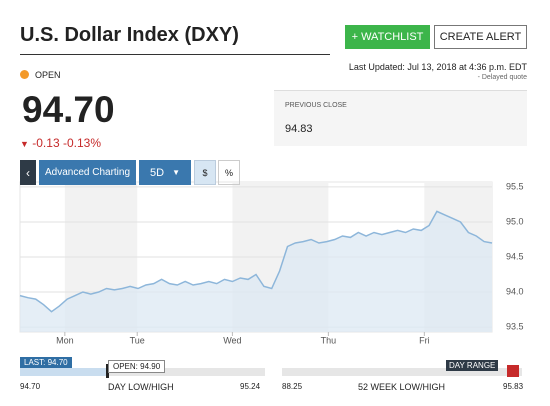  What do you see at coordinates (68, 109) in the screenshot?
I see `price: 94.70` at bounding box center [68, 109].